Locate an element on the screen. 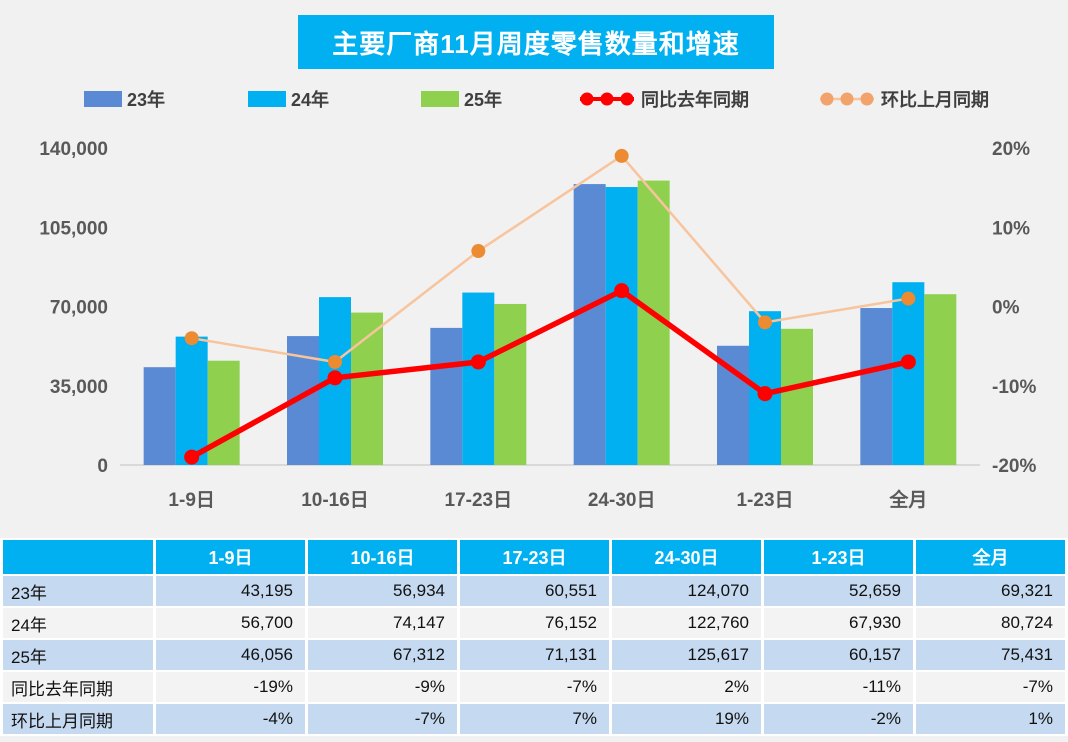 This screenshot has height=742, width=1068. table-header-cell: 1-9日 is located at coordinates (230, 557).